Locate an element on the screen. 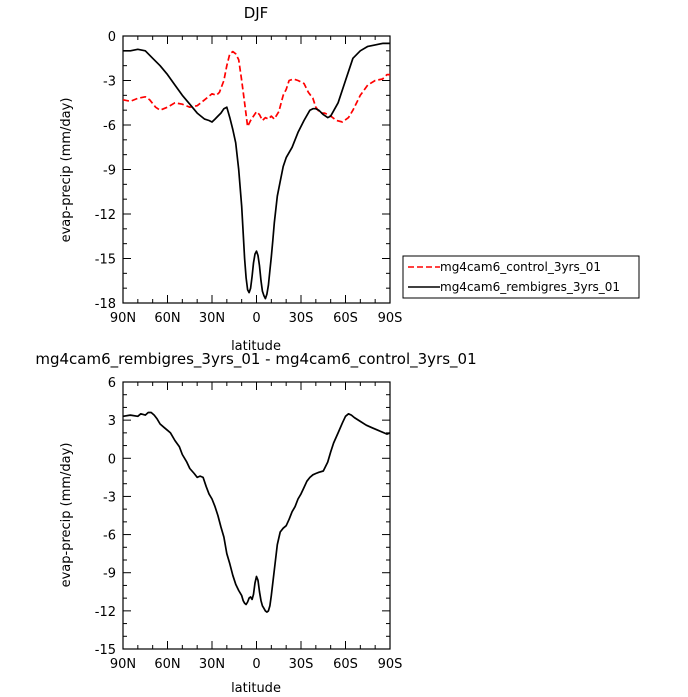  y-tick-label: 6 is located at coordinates (112, 383).